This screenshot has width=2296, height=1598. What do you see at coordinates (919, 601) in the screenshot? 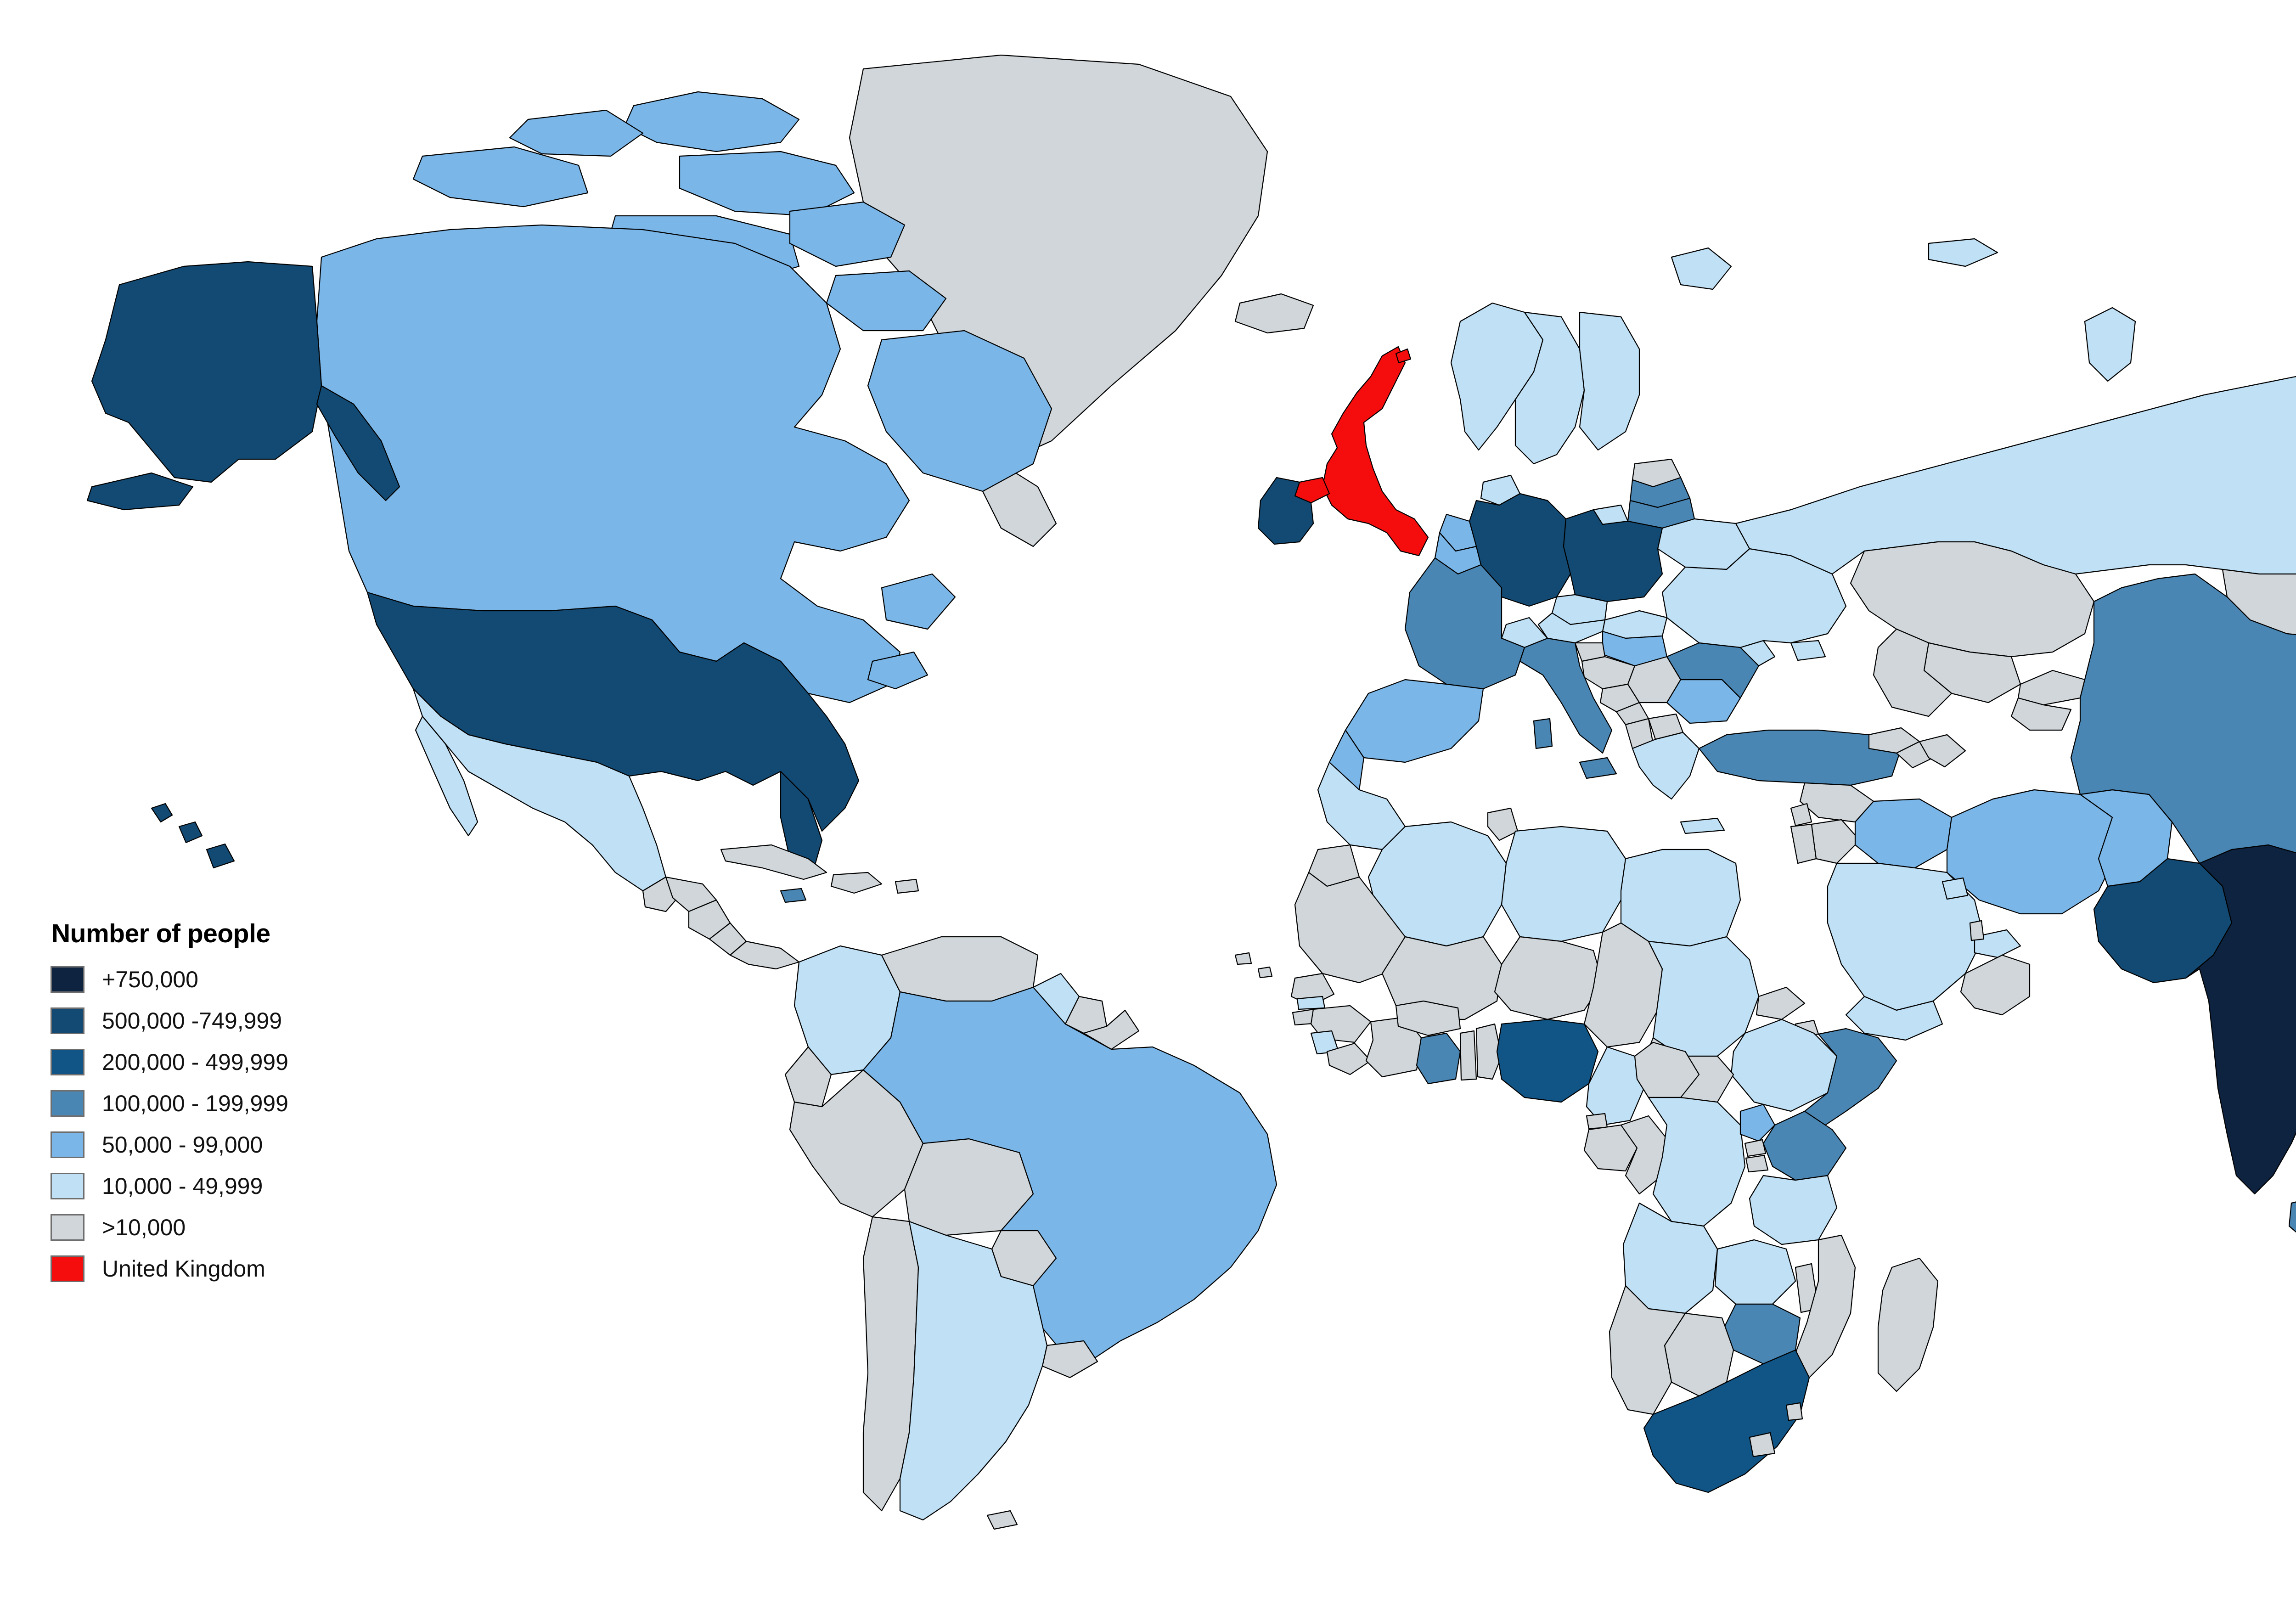
I see `country-canada-newfoundland` at bounding box center [919, 601].